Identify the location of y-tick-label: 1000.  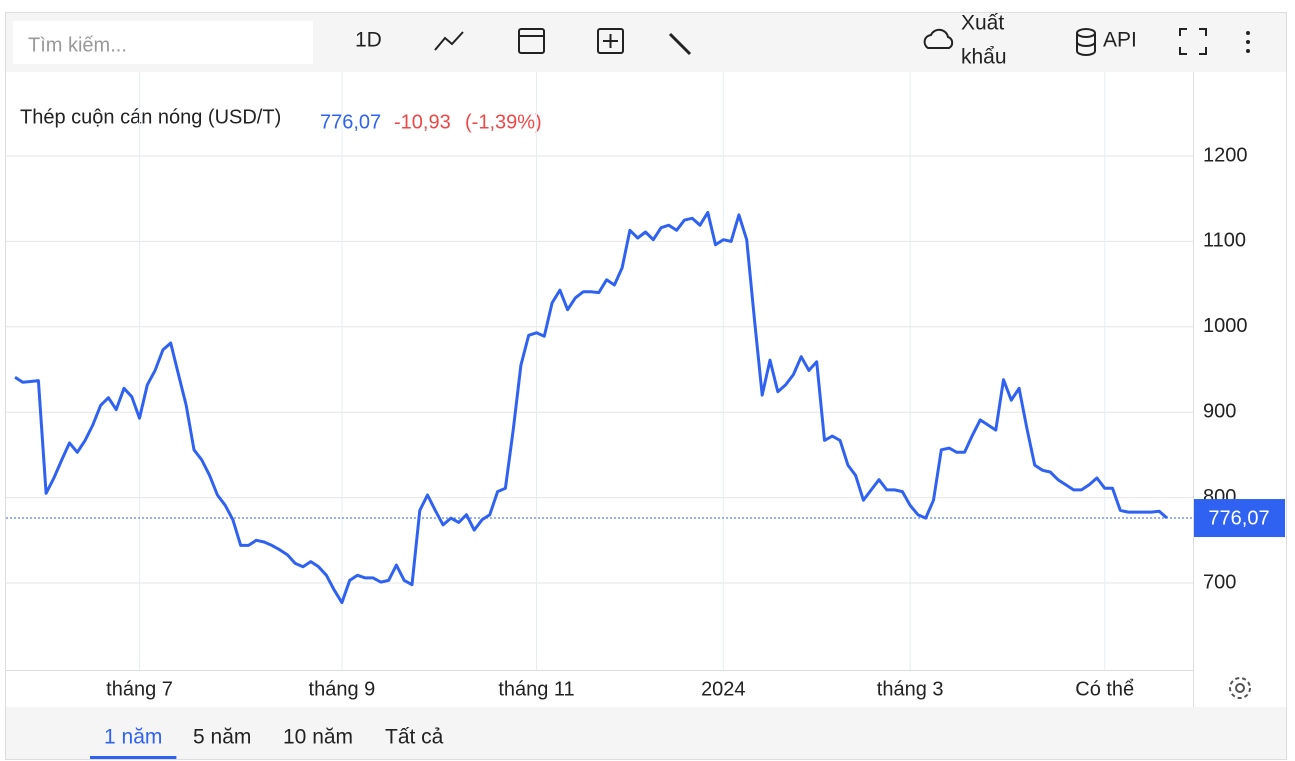
(1225, 326).